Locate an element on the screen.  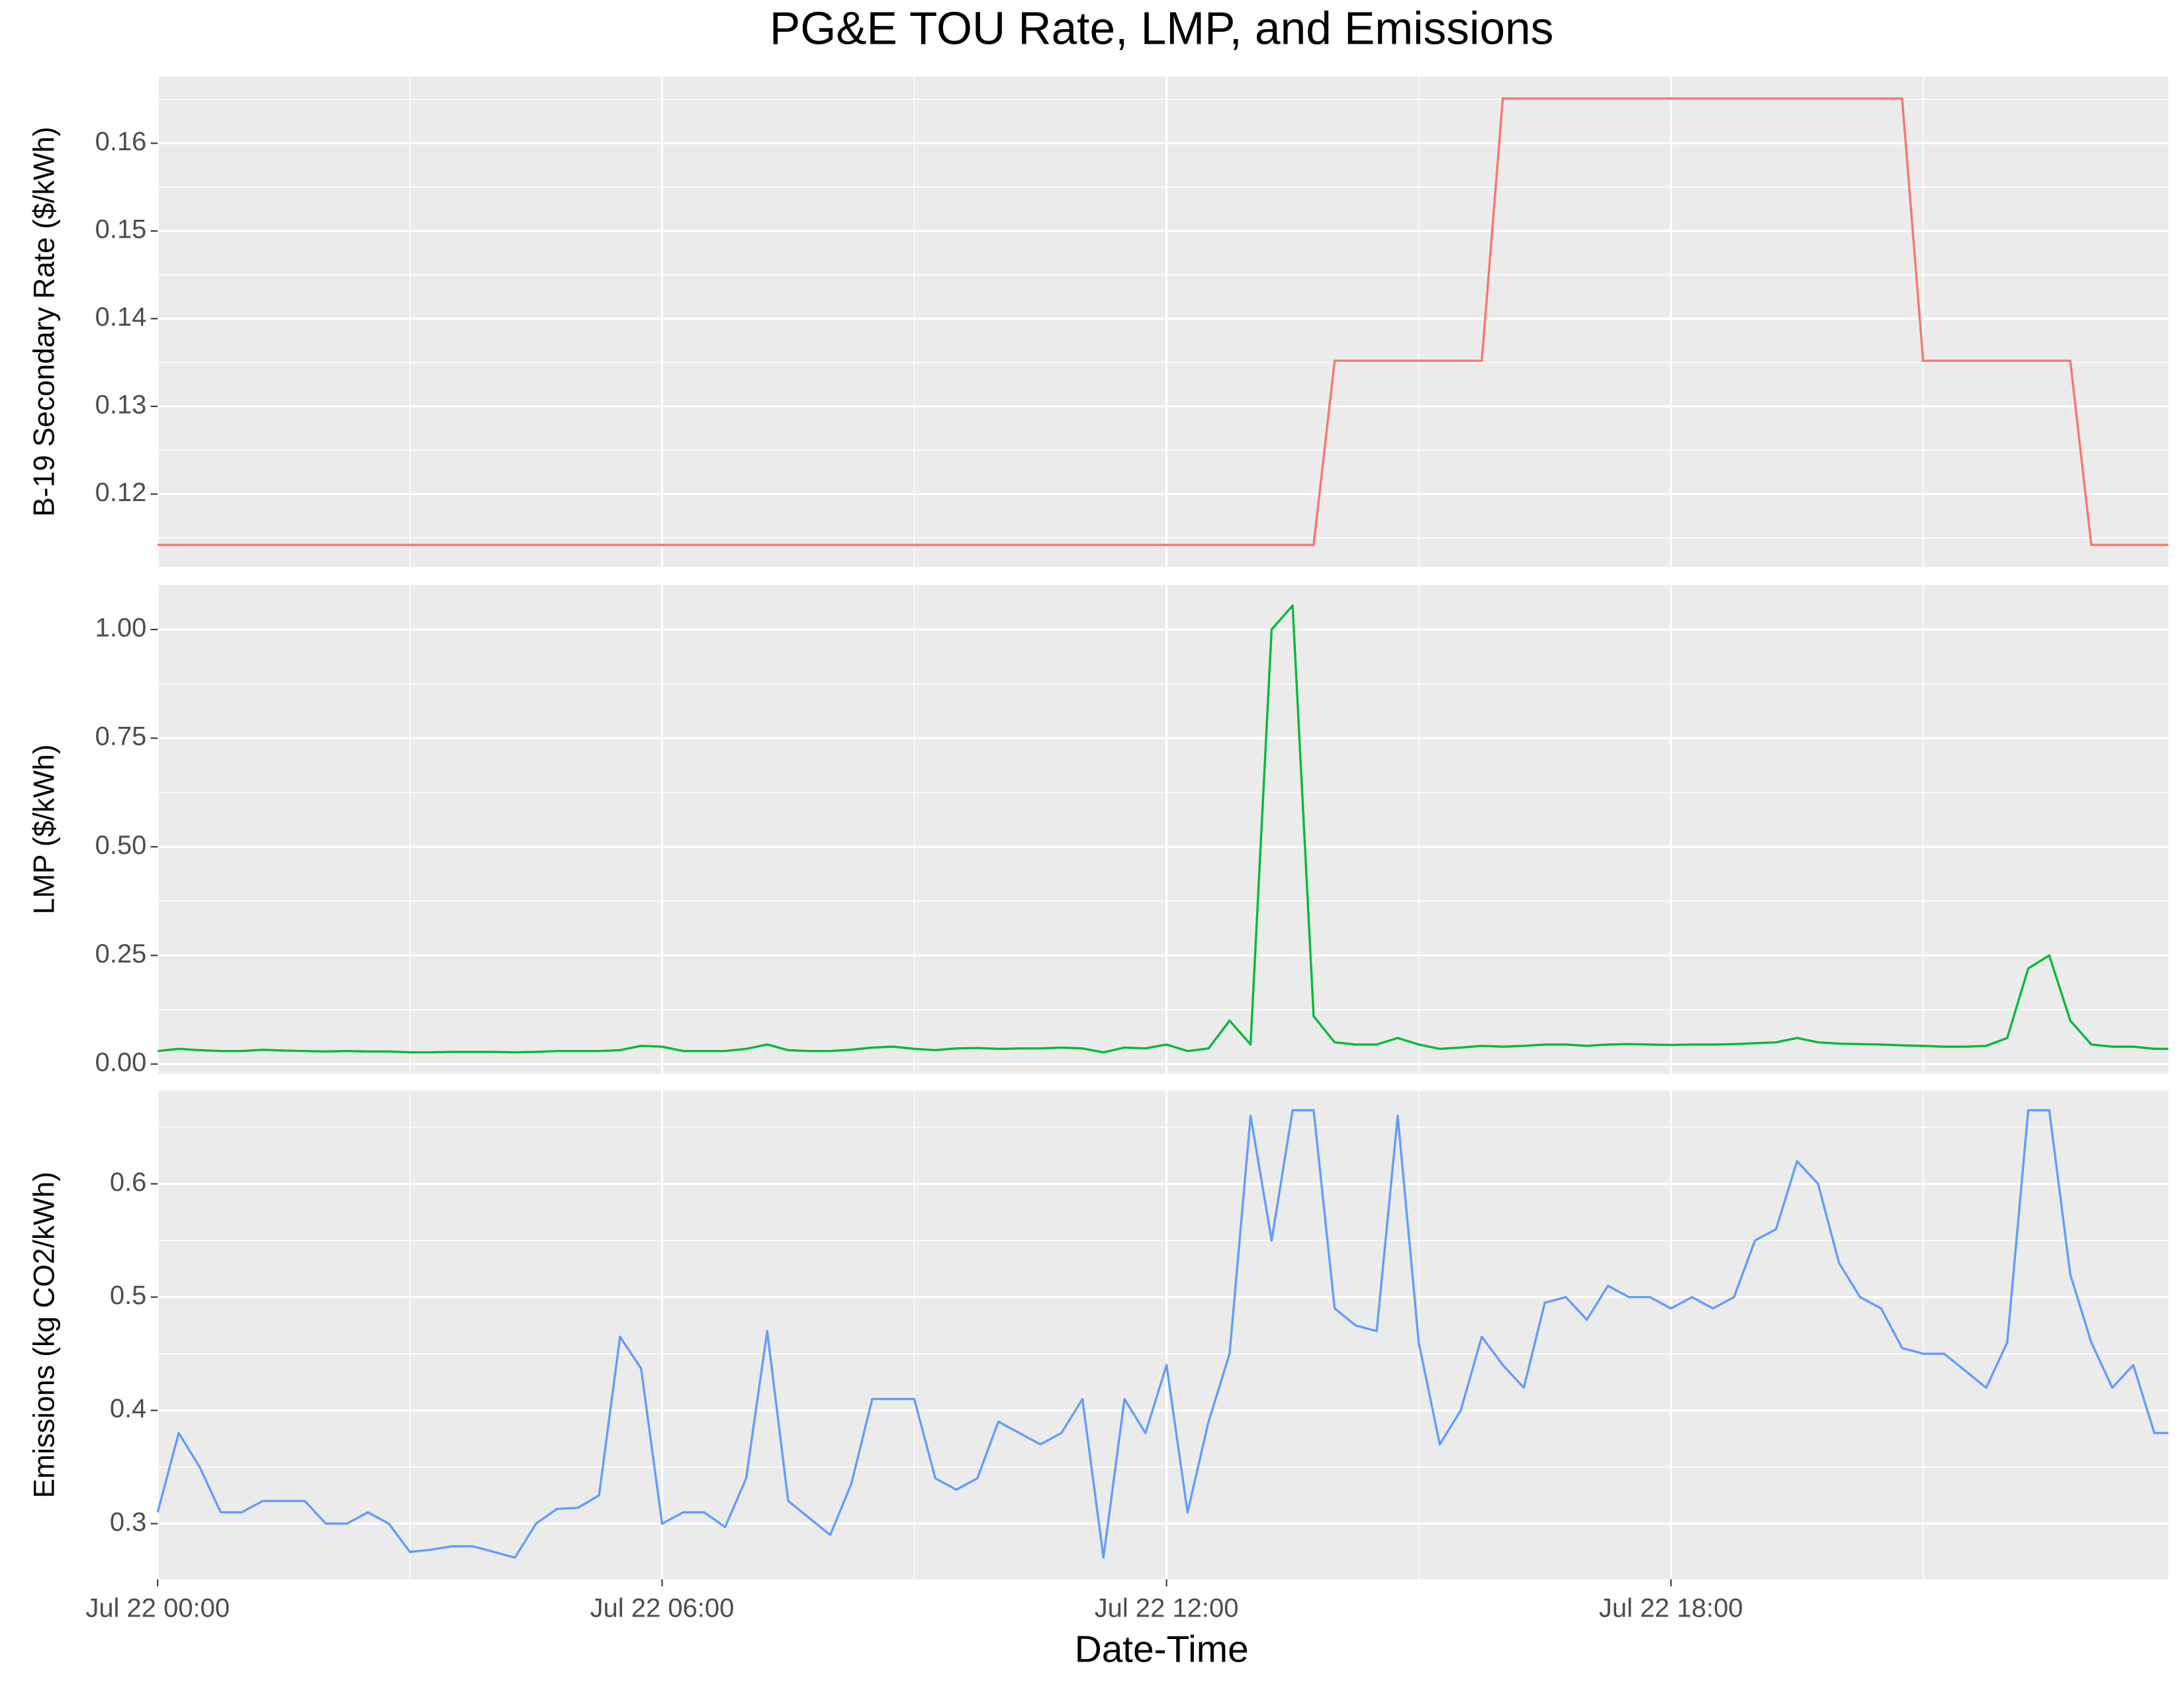
y-tick-label: 0.50 is located at coordinates (121, 845).